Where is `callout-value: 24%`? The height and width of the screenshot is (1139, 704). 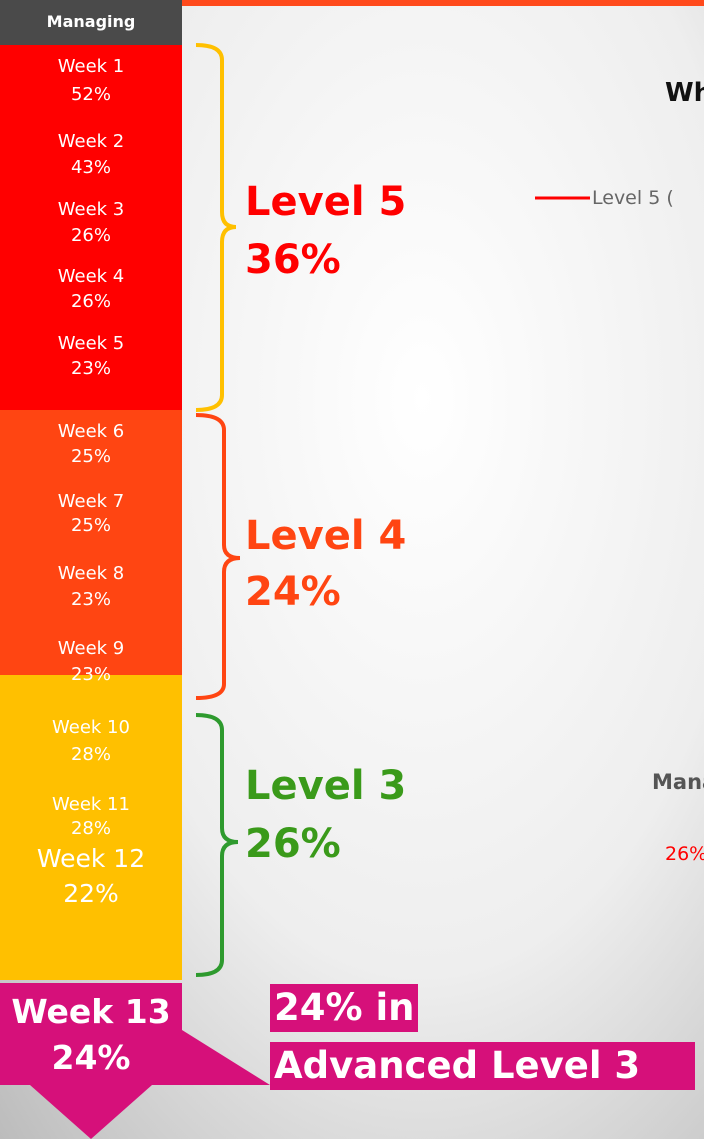
callout-value: 24% is located at coordinates (91, 1057).